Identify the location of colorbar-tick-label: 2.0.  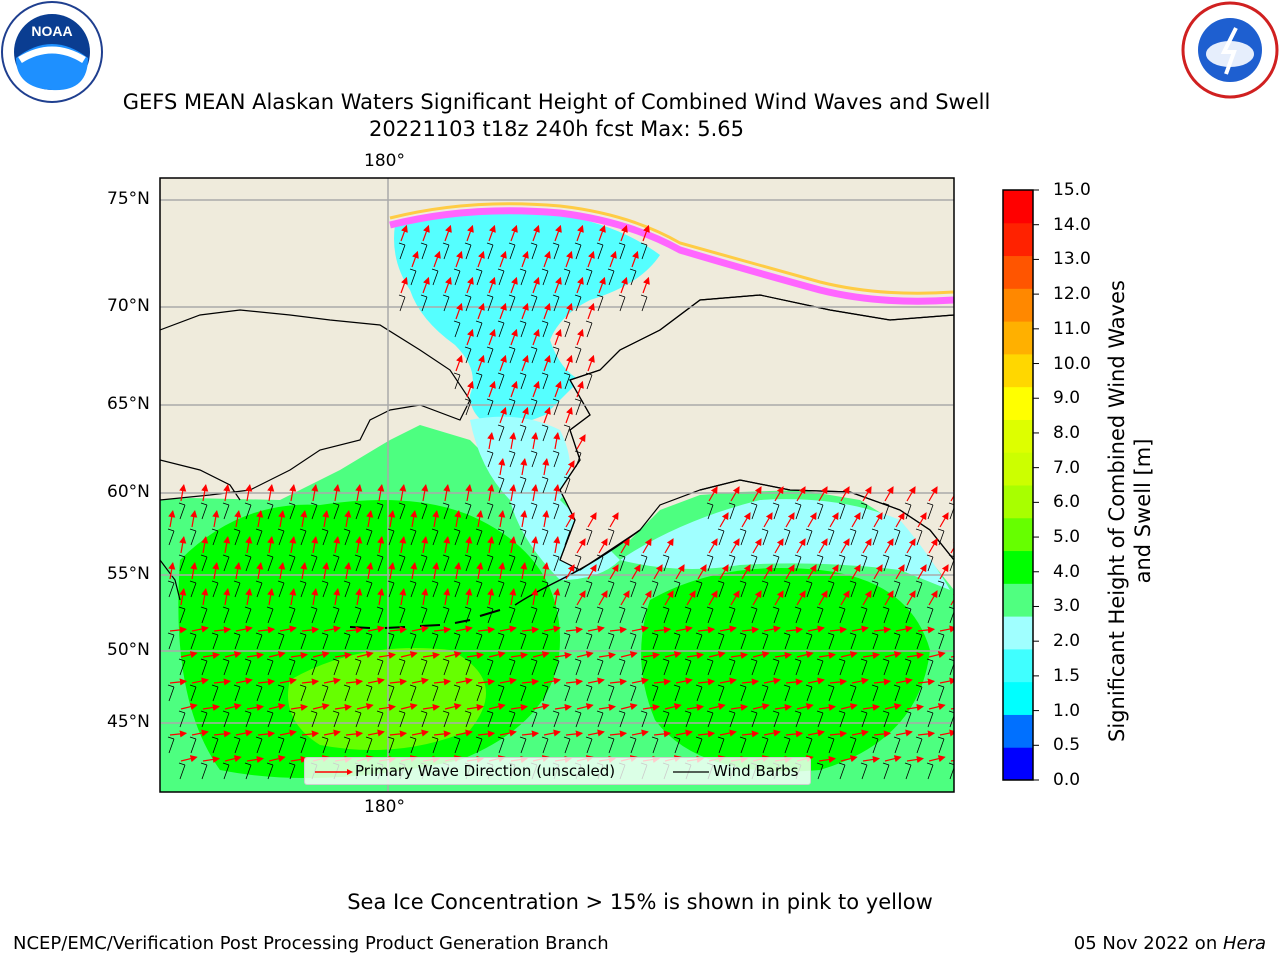
(1067, 641).